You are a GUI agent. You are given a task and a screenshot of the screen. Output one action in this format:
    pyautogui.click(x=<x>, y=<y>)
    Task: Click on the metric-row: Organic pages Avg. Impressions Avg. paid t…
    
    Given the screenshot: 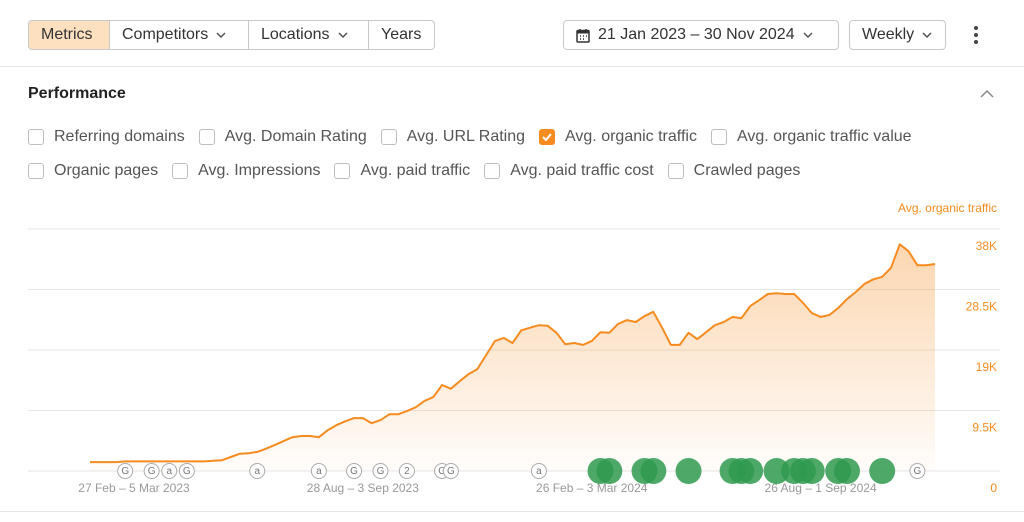 What is the action you would take?
    pyautogui.click(x=477, y=171)
    